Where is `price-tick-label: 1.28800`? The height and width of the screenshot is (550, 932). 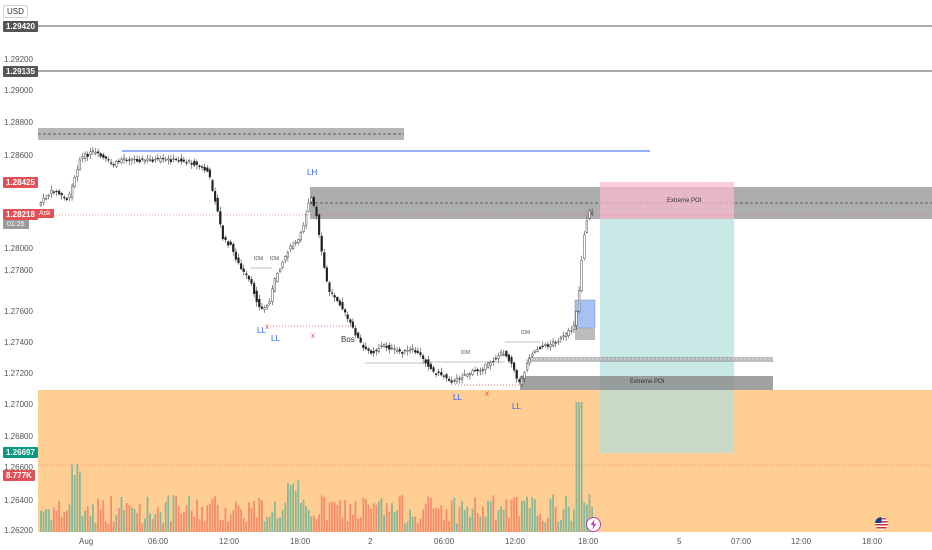
price-tick-label: 1.28800 is located at coordinates (18, 122).